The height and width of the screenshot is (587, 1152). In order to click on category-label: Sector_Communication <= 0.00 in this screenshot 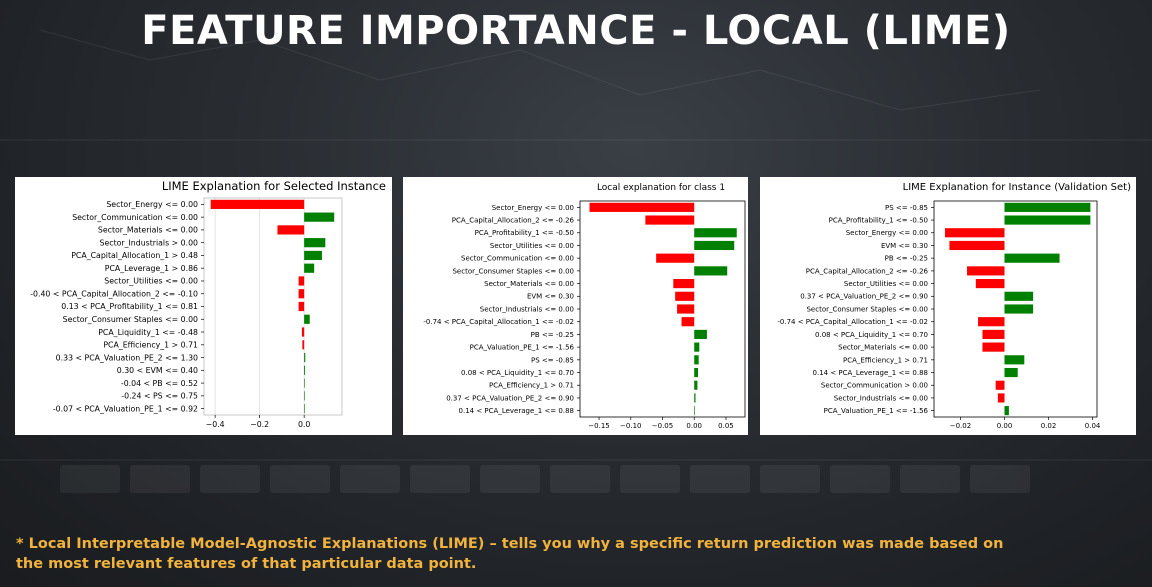, I will do `click(517, 259)`.